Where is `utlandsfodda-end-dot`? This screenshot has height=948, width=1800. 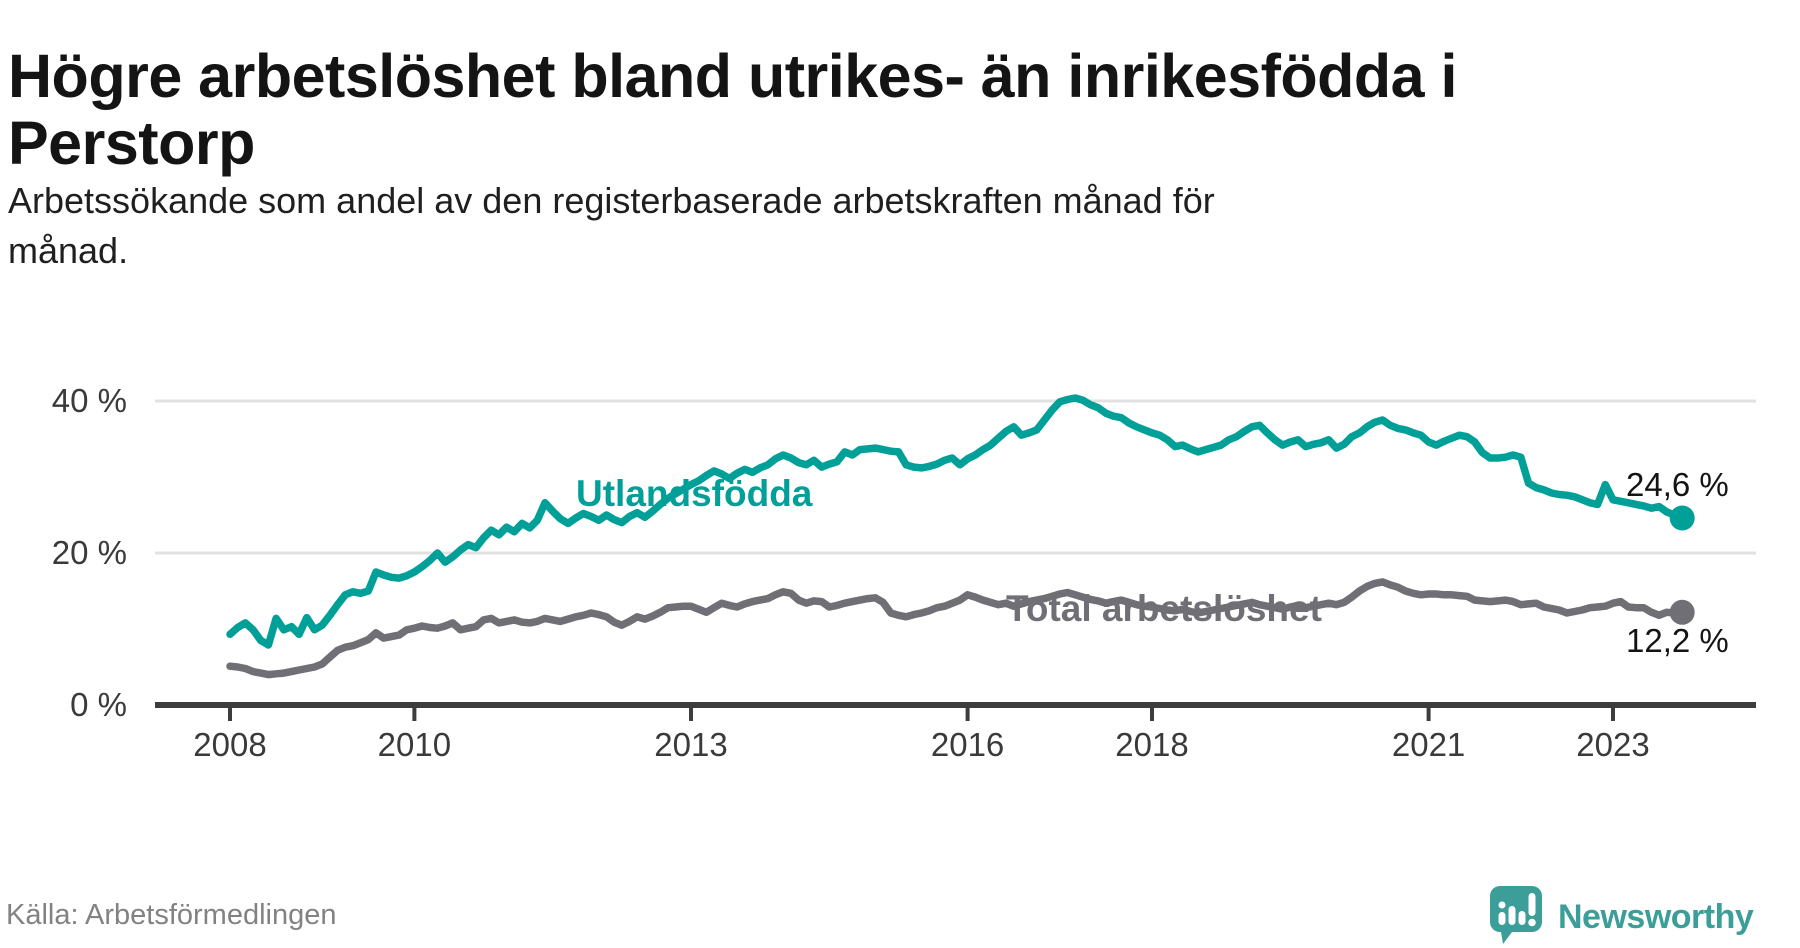
utlandsfodda-end-dot is located at coordinates (1682, 518).